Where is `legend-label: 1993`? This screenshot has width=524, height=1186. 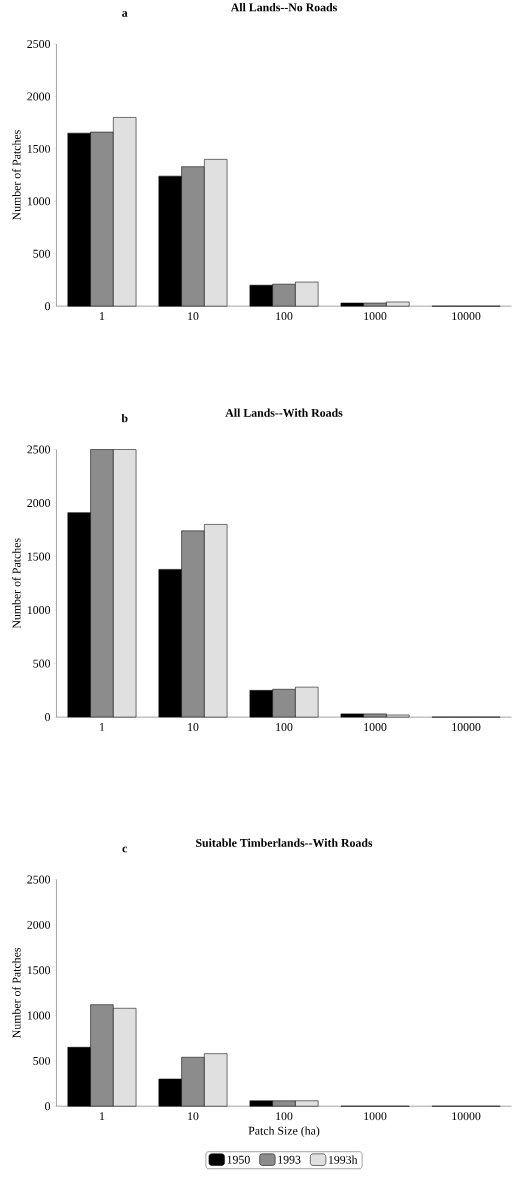 legend-label: 1993 is located at coordinates (289, 1159).